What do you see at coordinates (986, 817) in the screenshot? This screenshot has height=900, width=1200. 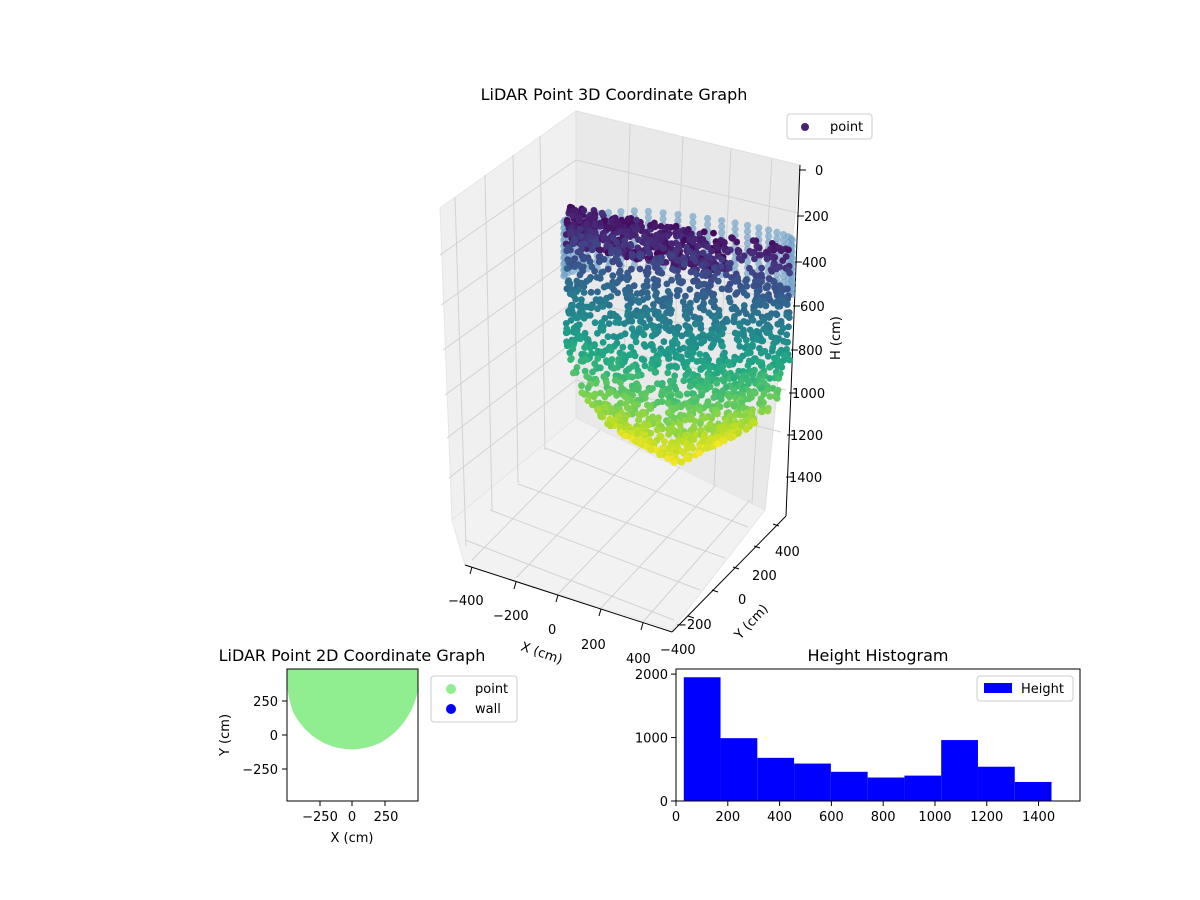 I see `x-tick-label: 1200` at bounding box center [986, 817].